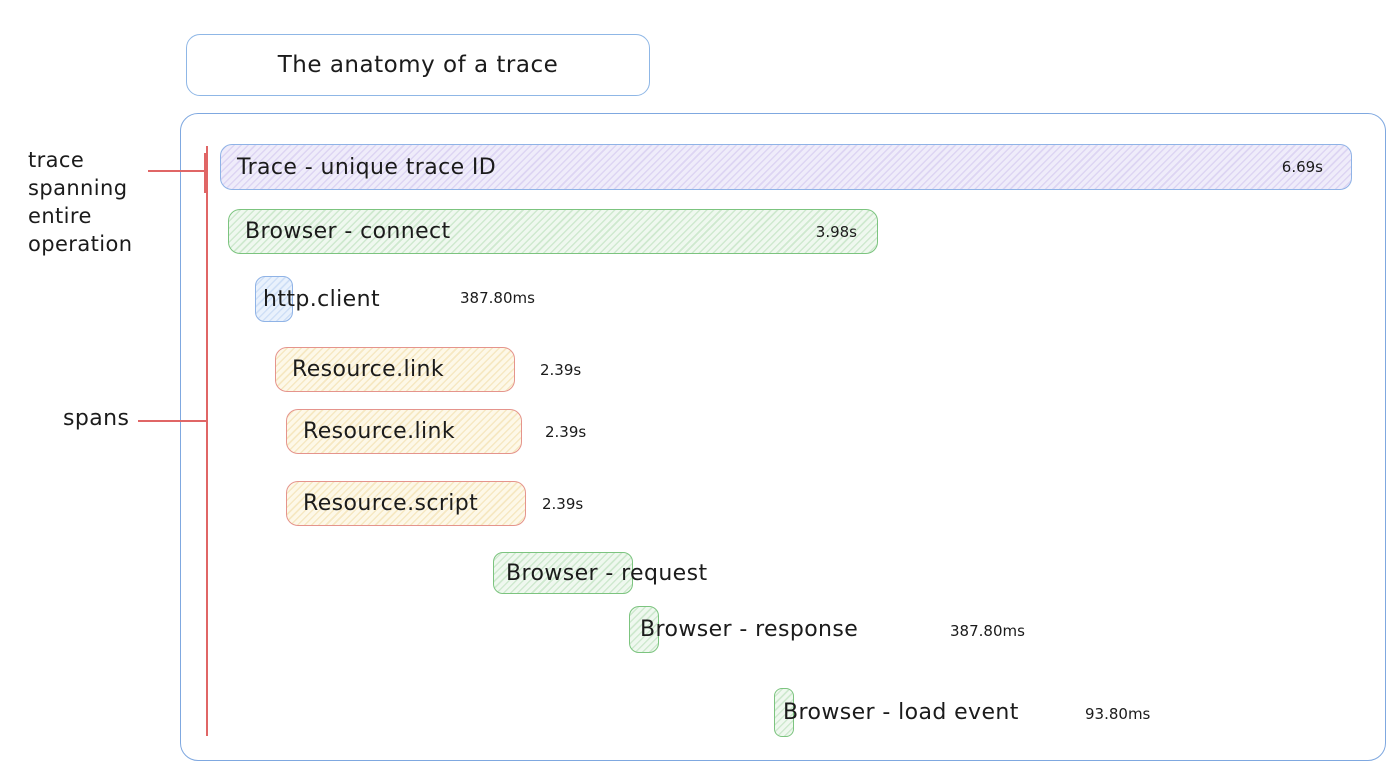 The image size is (1400, 783). I want to click on span-label: Browser - load event, so click(901, 712).